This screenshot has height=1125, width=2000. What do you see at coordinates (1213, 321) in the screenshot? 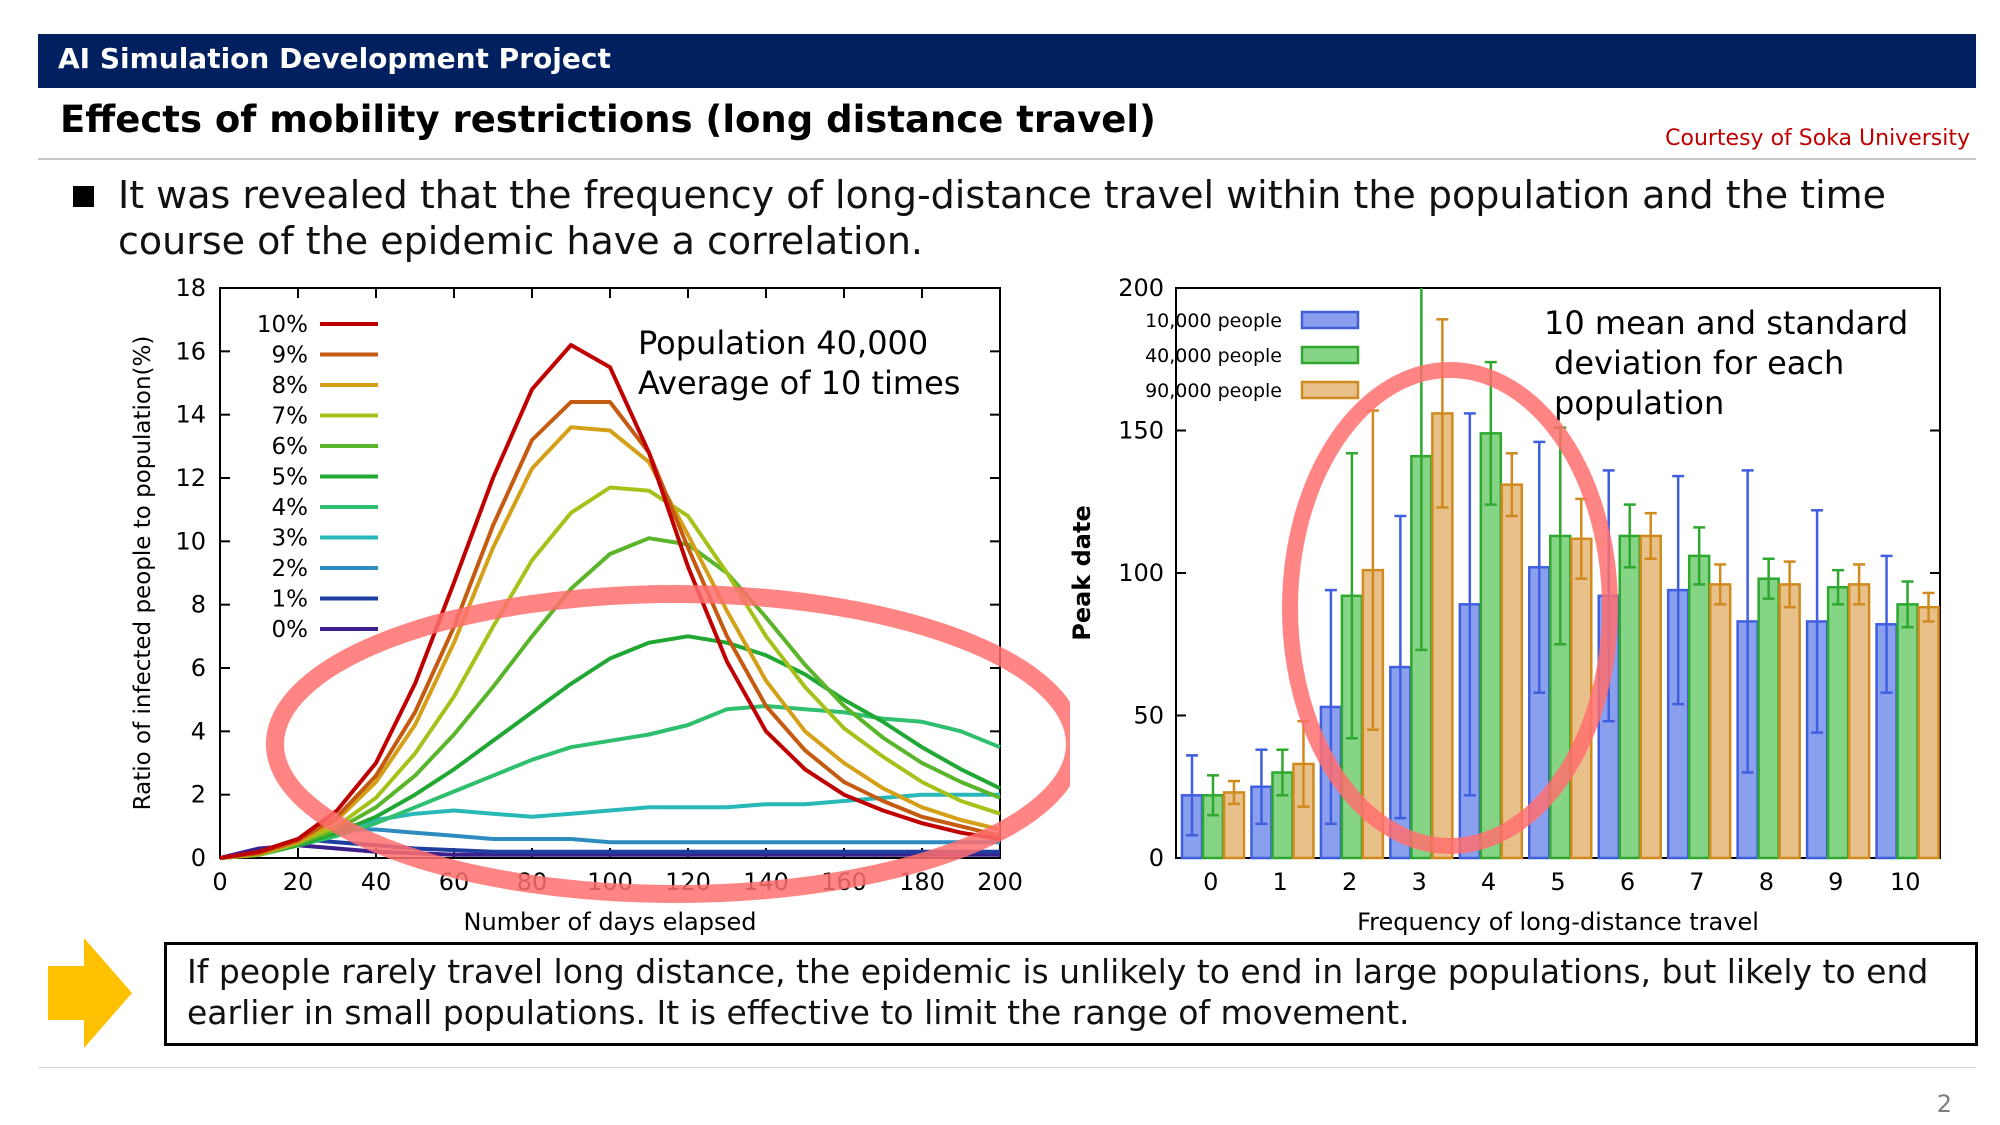
I see `legend-label: 10,000 people` at bounding box center [1213, 321].